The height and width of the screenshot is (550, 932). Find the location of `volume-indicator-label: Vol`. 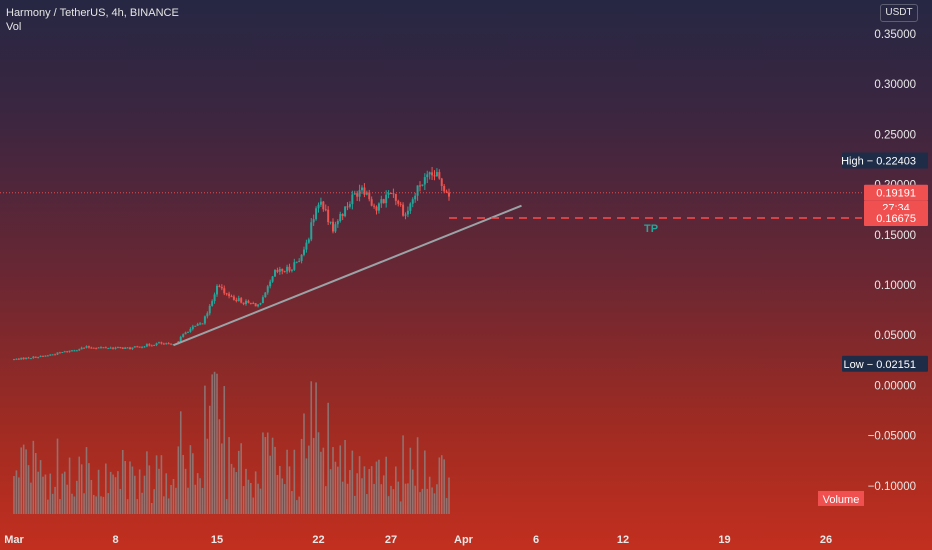

volume-indicator-label: Vol is located at coordinates (14, 27).